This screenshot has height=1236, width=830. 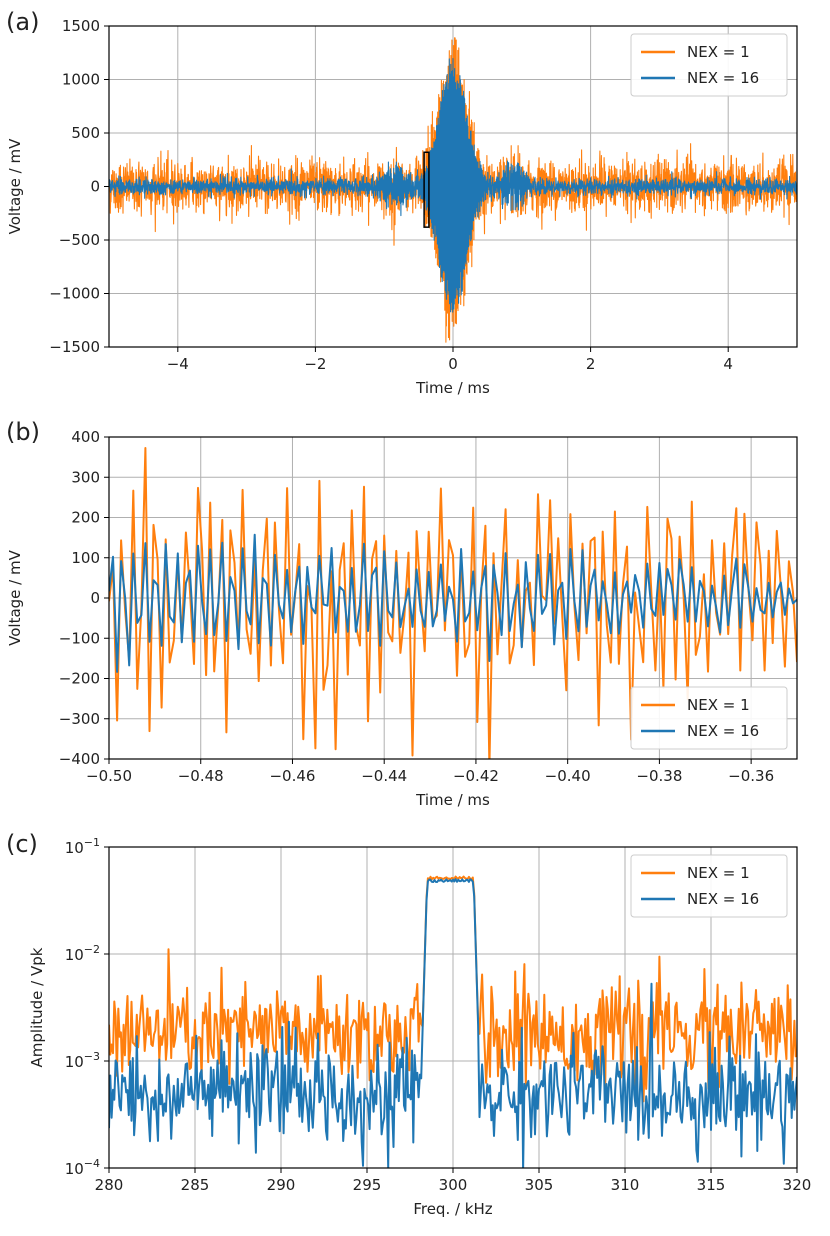 What do you see at coordinates (74, 294) in the screenshot?
I see `y-tick-label: −1000` at bounding box center [74, 294].